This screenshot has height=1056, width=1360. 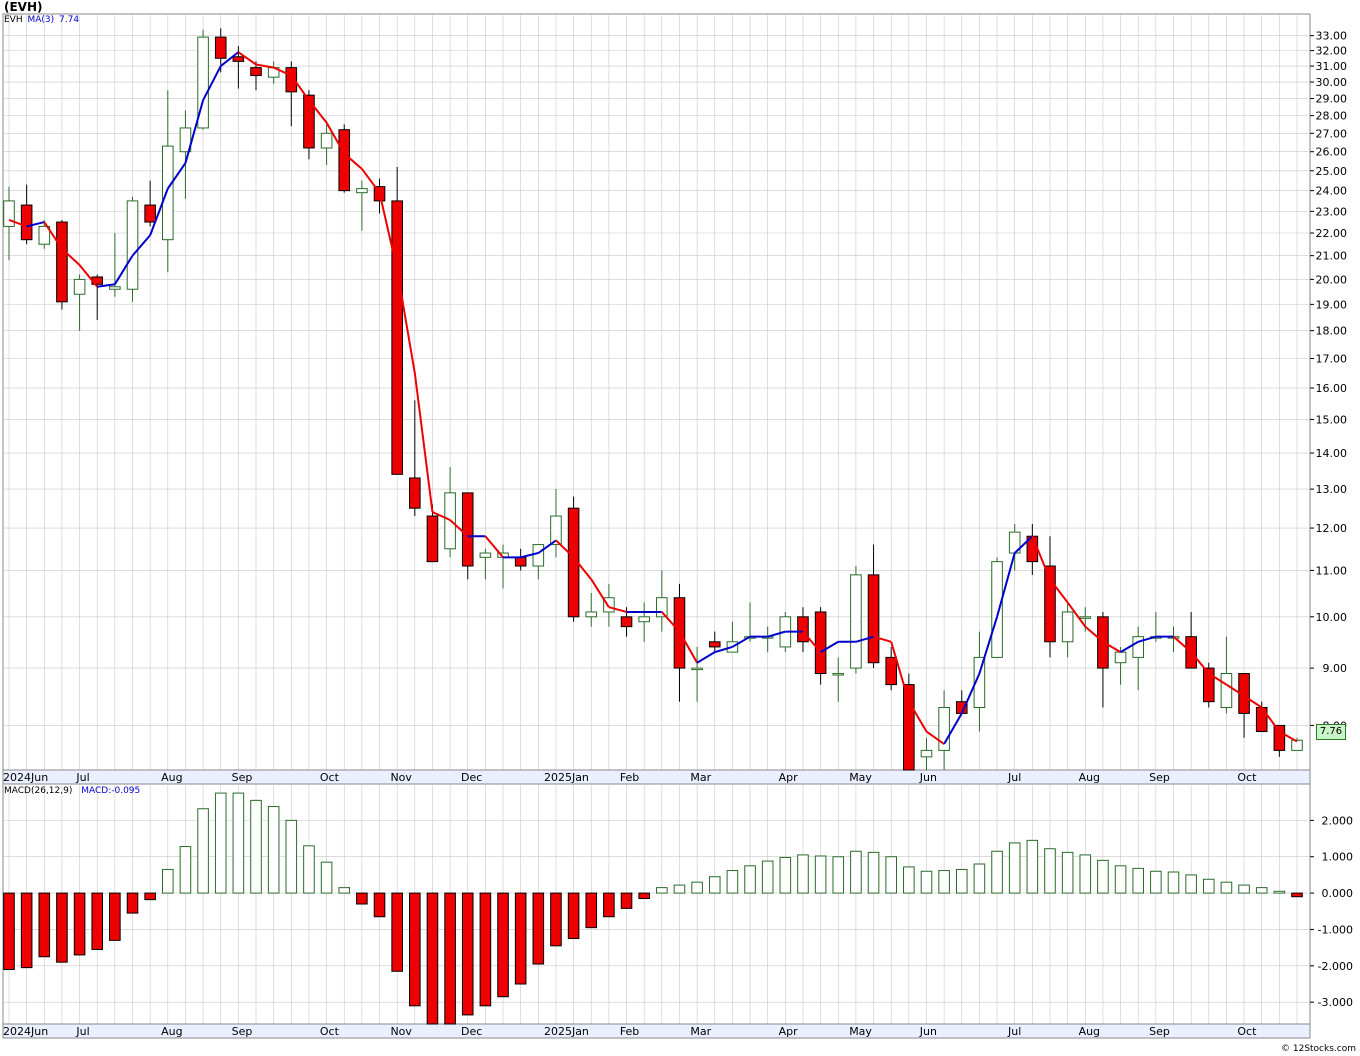 I want to click on price-ytick-label: 29.00, so click(x=1332, y=99).